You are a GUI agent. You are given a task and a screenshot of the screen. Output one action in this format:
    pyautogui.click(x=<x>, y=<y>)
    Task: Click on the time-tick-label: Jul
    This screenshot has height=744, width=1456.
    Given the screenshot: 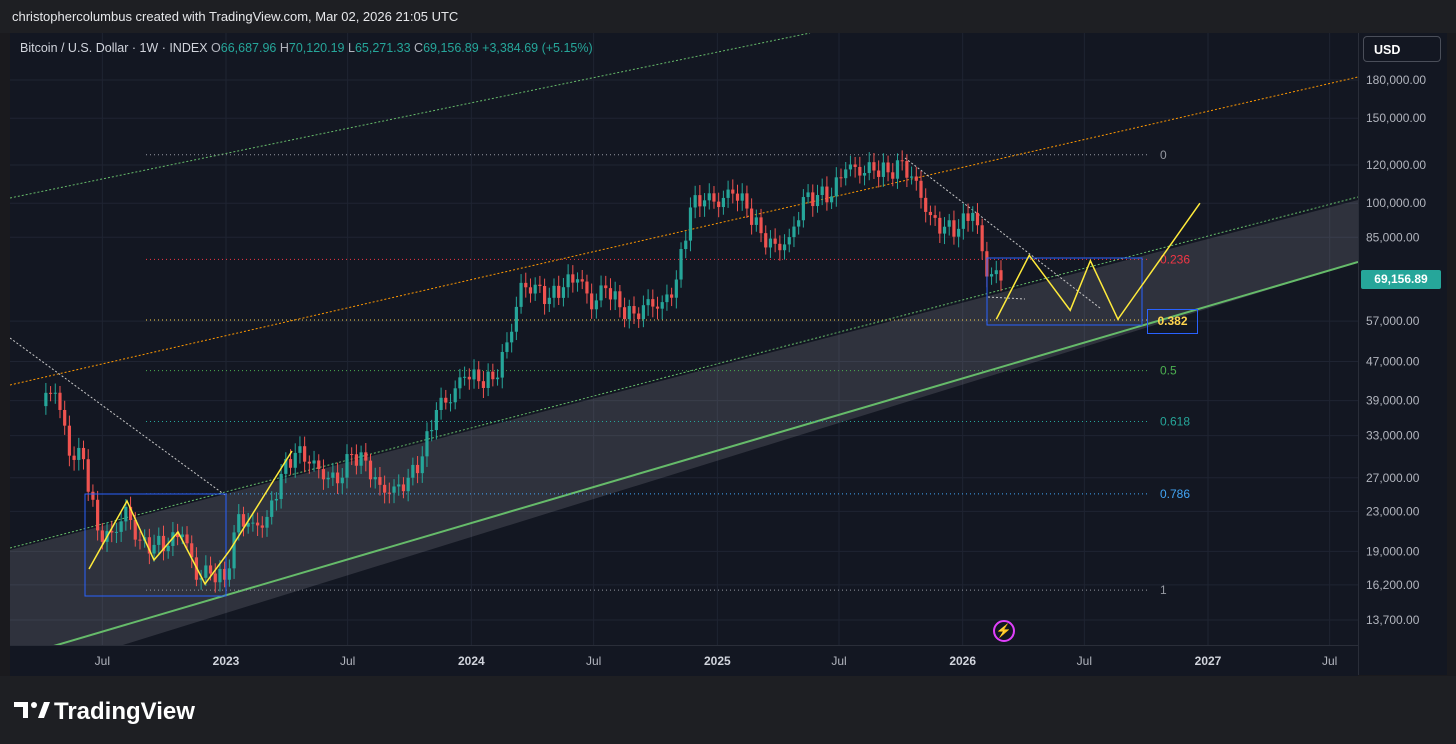 What is the action you would take?
    pyautogui.click(x=347, y=661)
    